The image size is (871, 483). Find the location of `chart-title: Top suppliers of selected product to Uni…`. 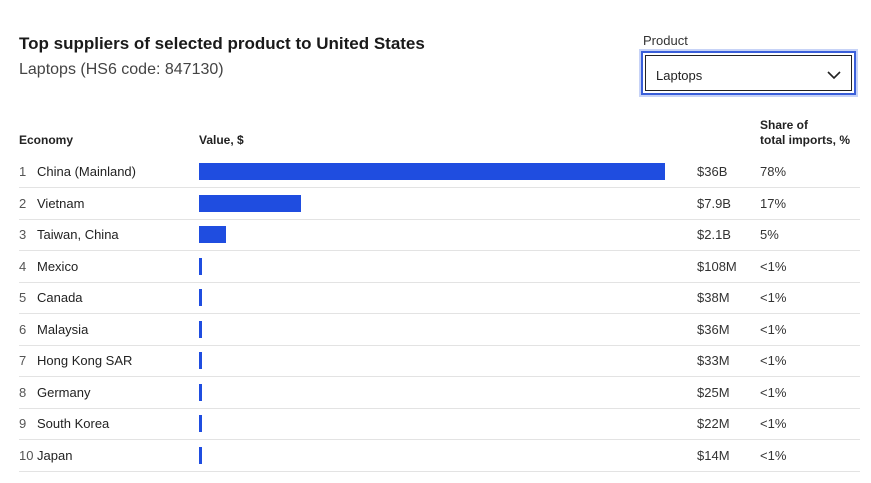

chart-title: Top suppliers of selected product to Uni… is located at coordinates (222, 43).